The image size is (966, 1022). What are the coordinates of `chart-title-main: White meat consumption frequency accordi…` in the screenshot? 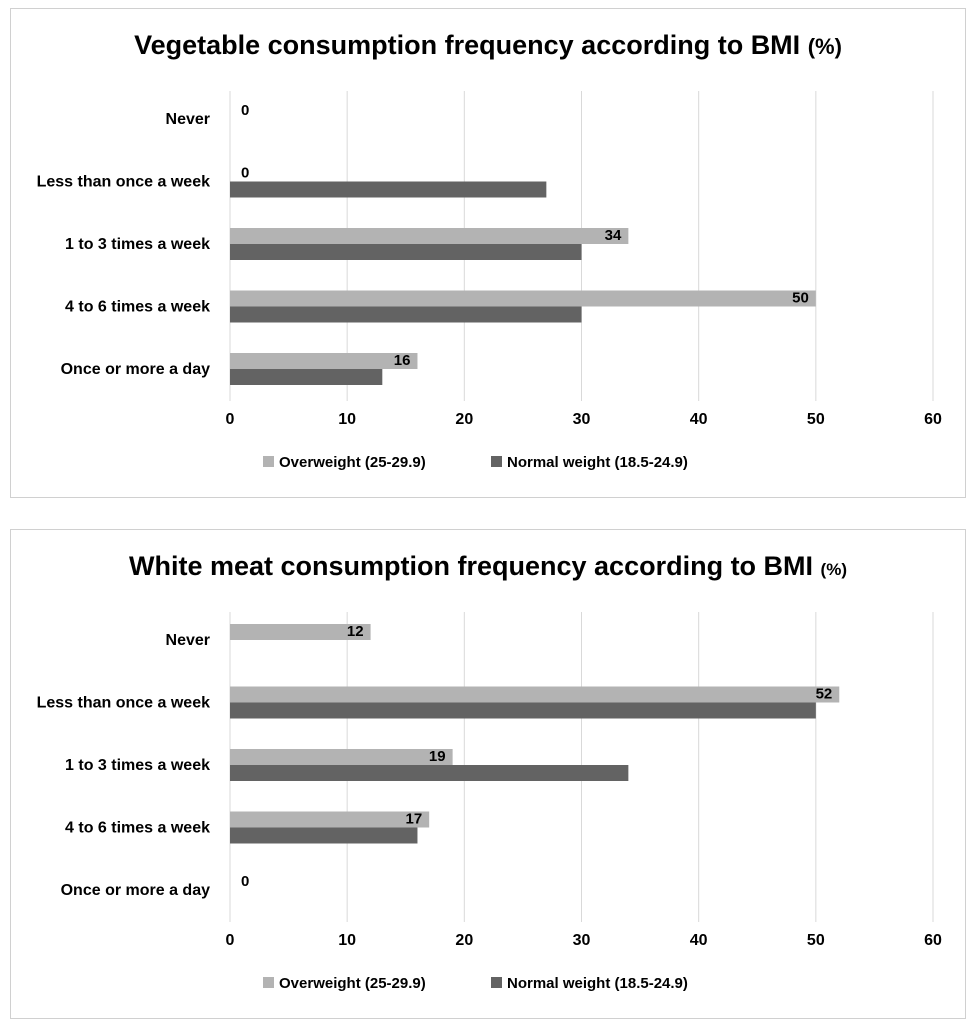 It's located at (475, 566).